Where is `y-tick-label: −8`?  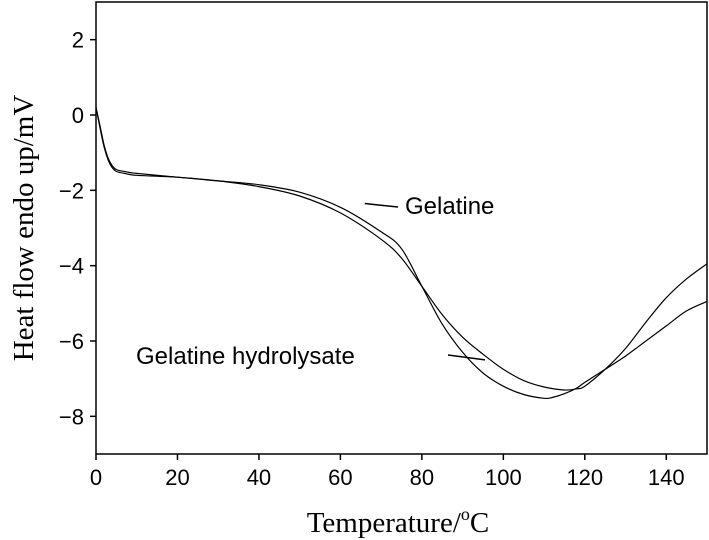 y-tick-label: −8 is located at coordinates (71, 416).